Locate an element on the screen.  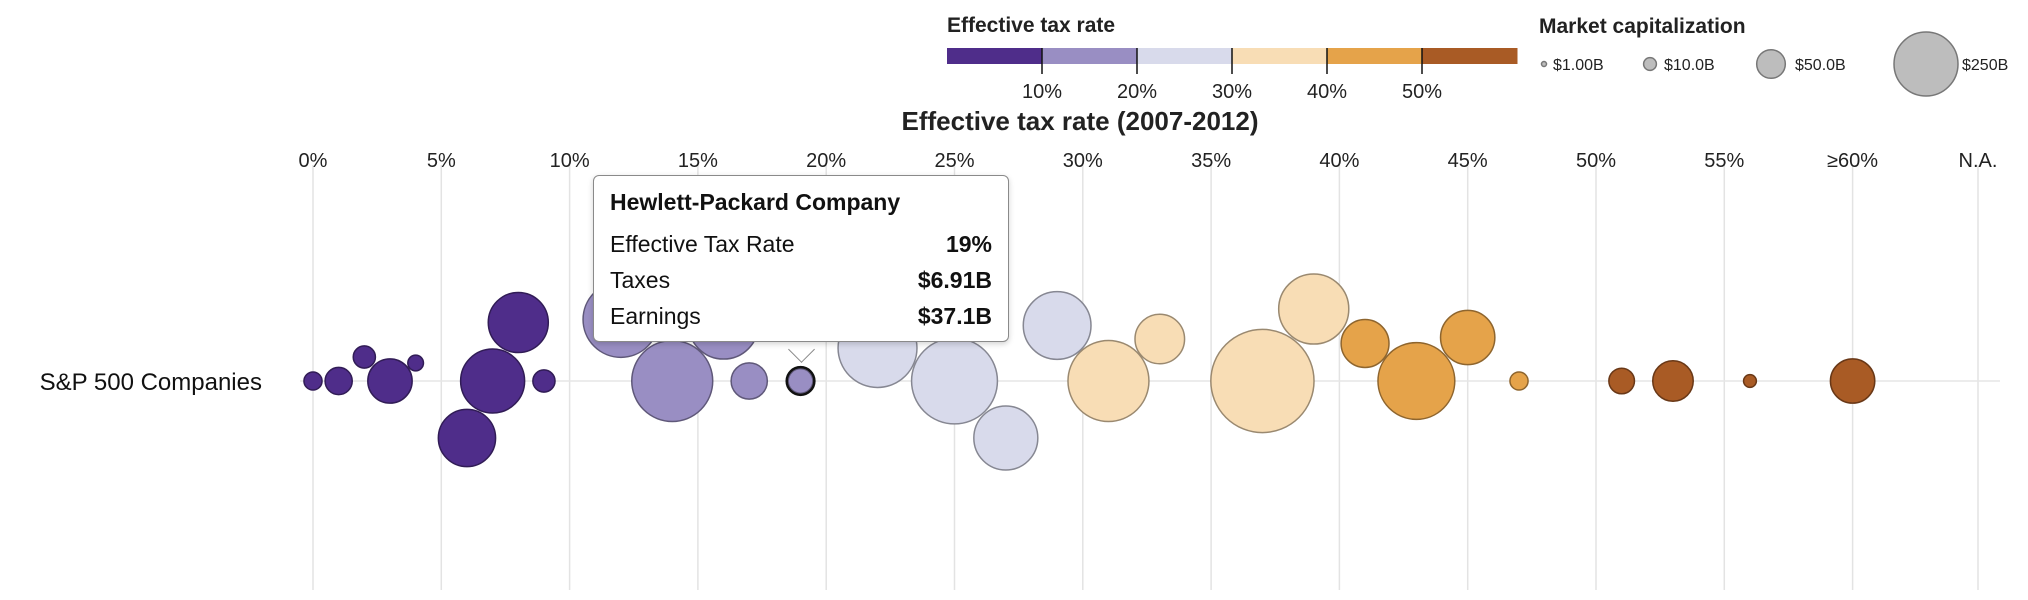
color-legend-label: 30% is located at coordinates (1232, 92).